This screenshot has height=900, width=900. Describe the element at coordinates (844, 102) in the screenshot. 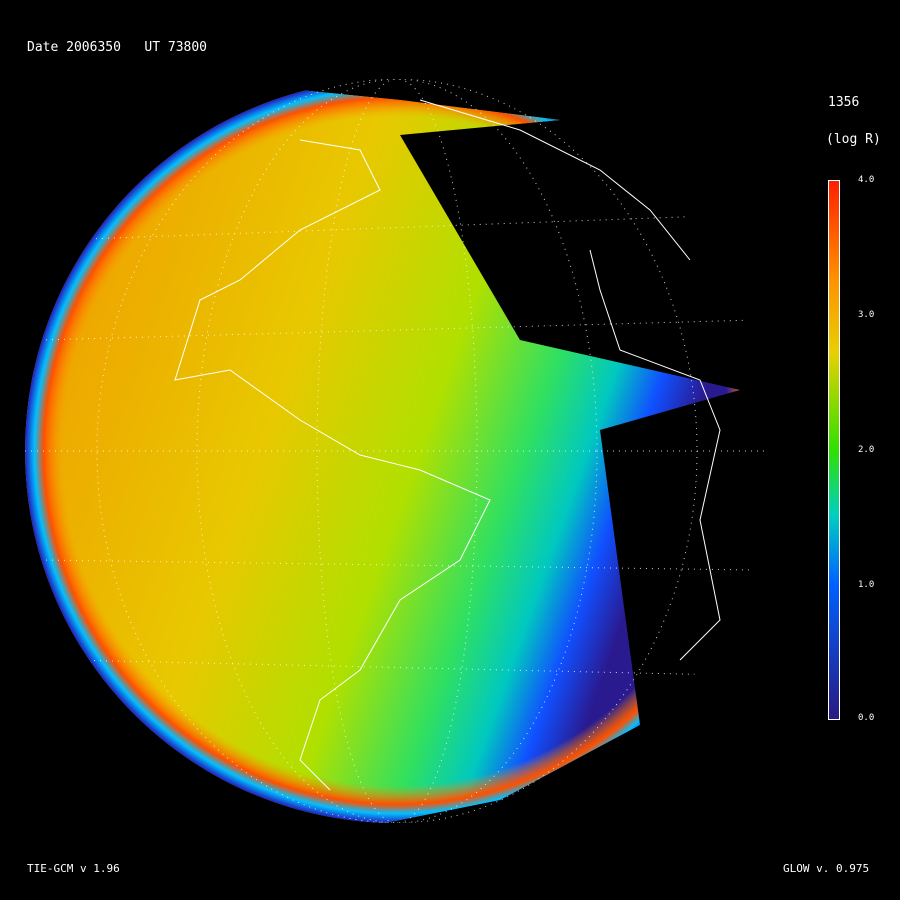

I see `colorbar-title: 1356` at that location.